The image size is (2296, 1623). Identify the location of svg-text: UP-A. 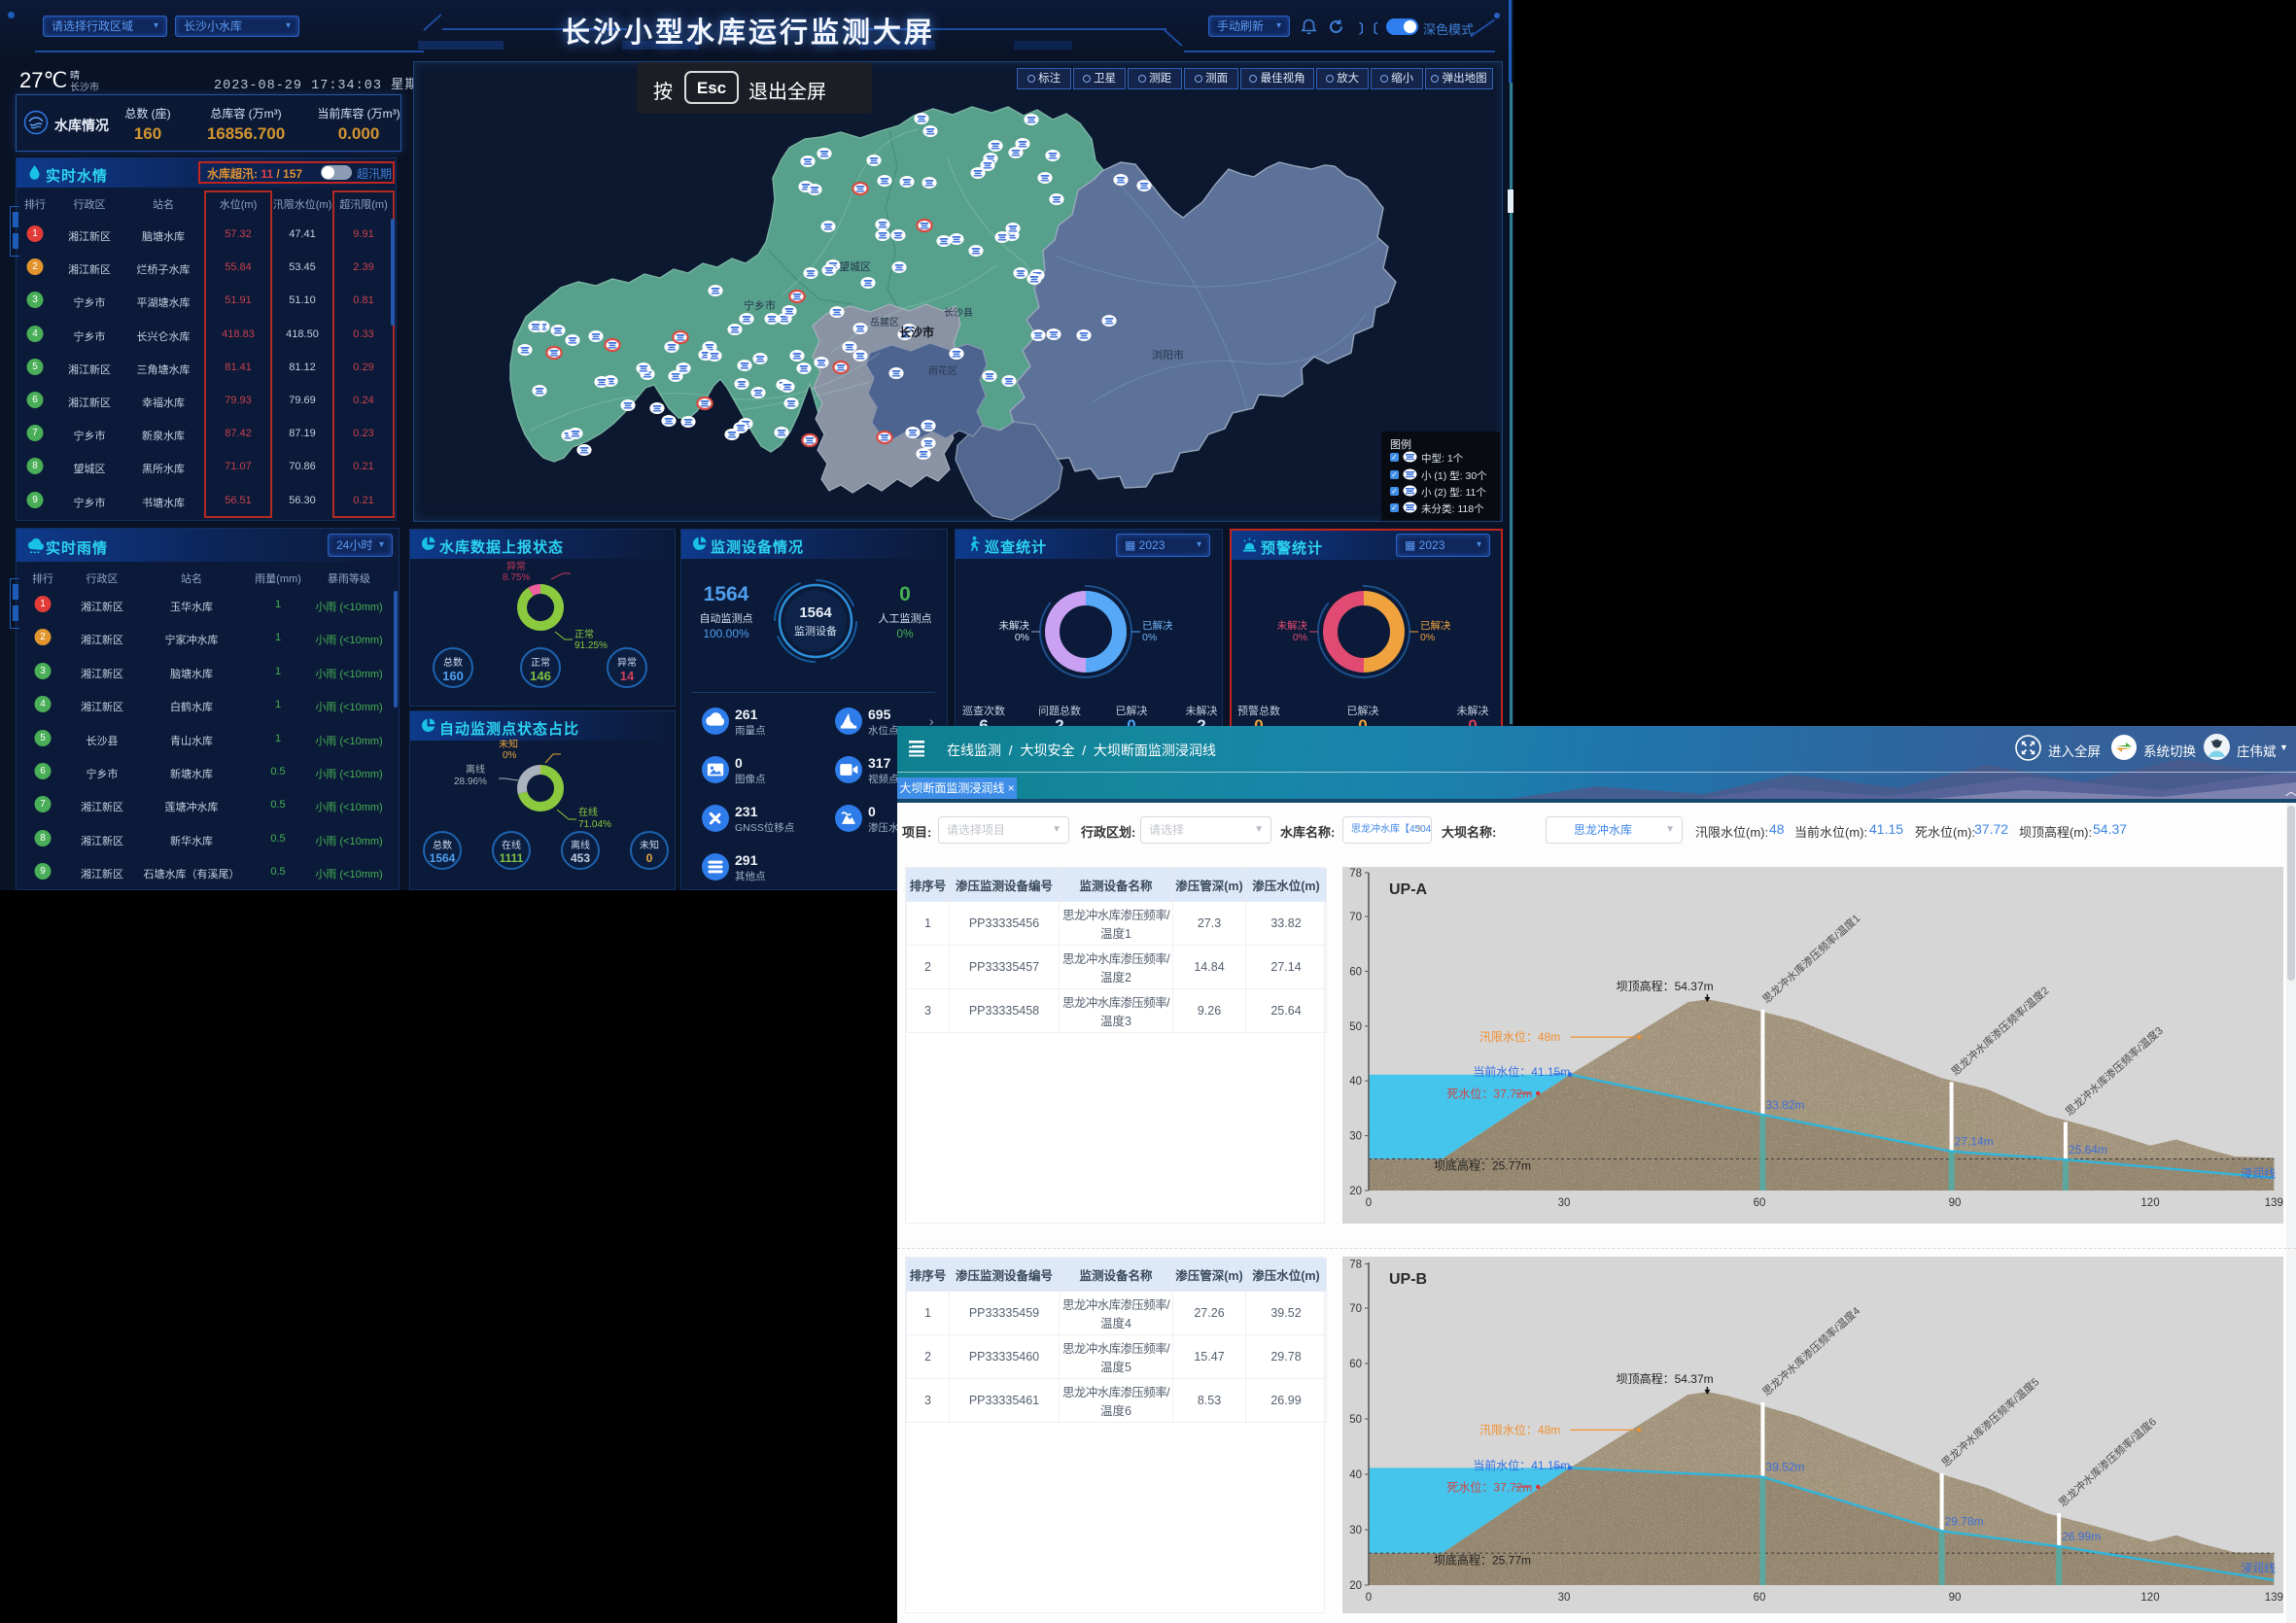
(1408, 889).